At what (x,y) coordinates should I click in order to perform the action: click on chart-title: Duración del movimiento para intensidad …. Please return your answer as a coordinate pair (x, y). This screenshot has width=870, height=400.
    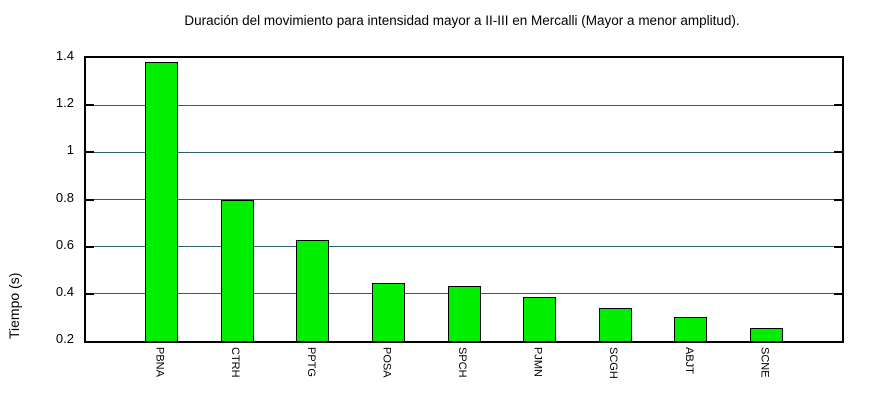
    Looking at the image, I should click on (462, 20).